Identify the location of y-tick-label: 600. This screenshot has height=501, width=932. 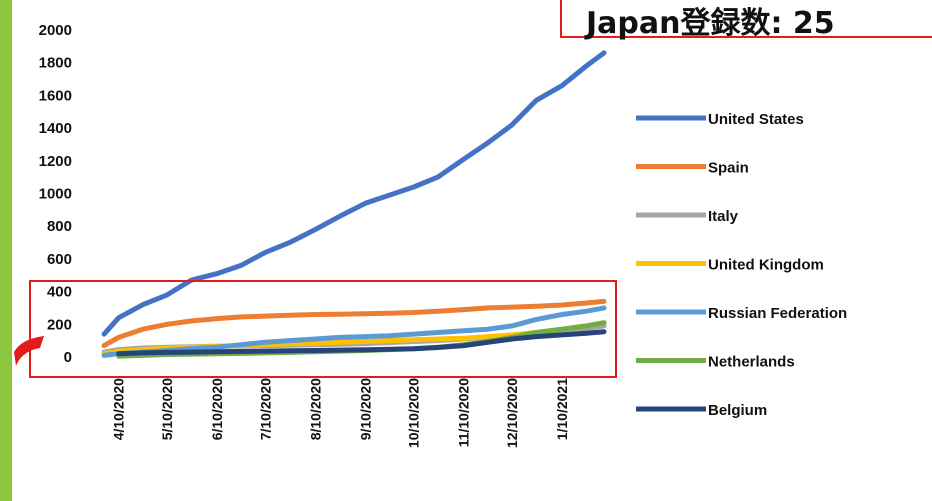
(59, 259).